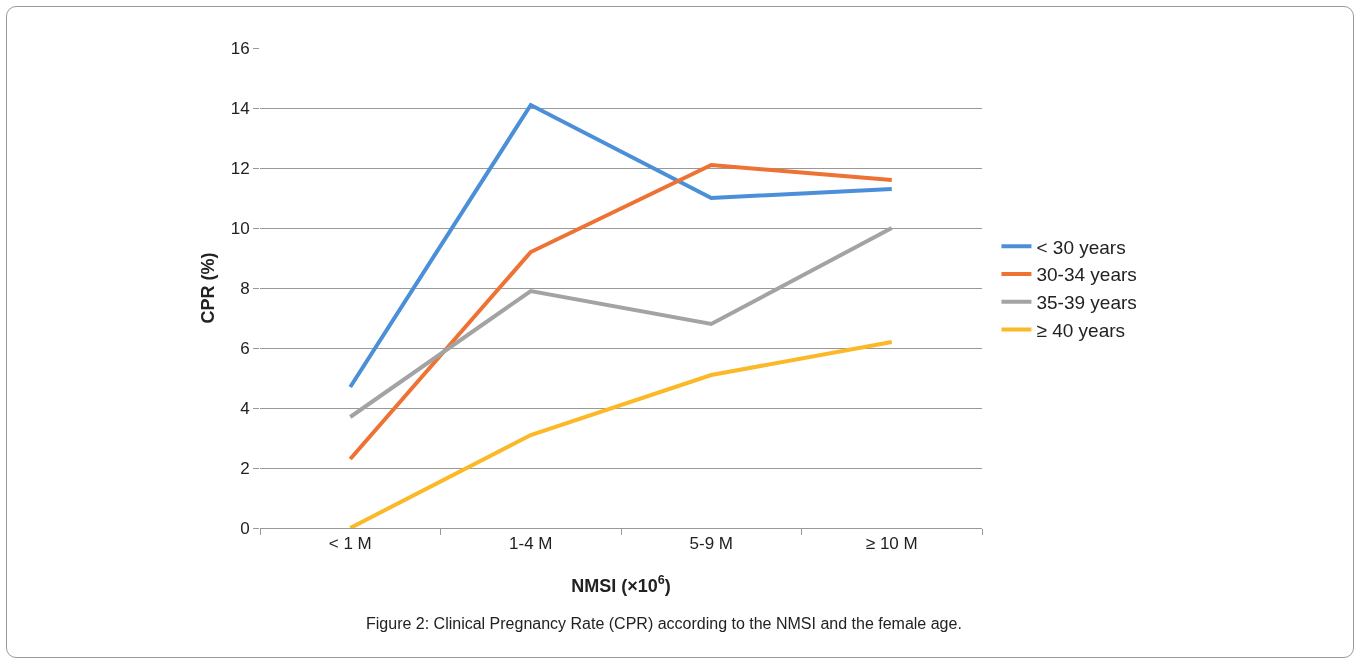 The height and width of the screenshot is (668, 1362). I want to click on y-tick-label: 12, so click(240, 168).